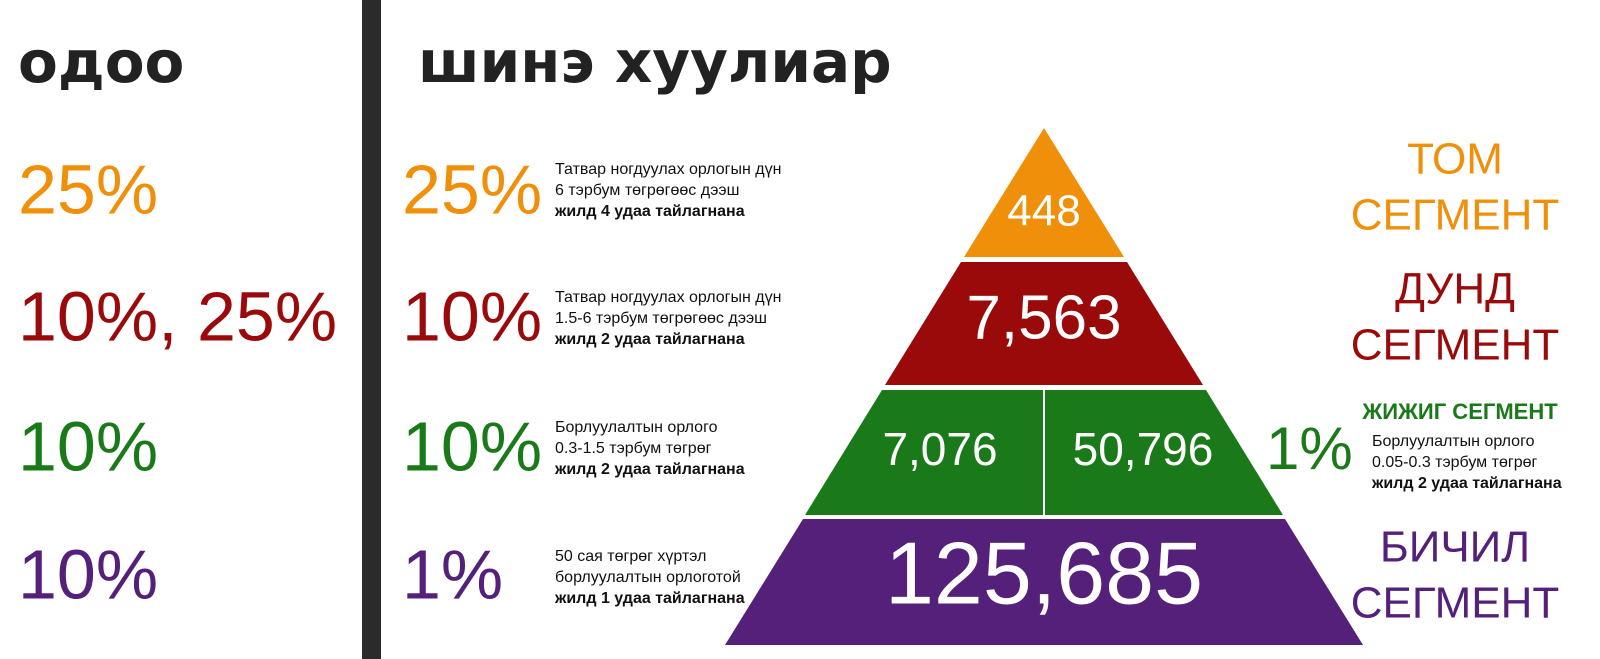 The image size is (1600, 659). What do you see at coordinates (649, 211) in the screenshot?
I see `tier-line: жилд 4 удаа тайлагнана` at bounding box center [649, 211].